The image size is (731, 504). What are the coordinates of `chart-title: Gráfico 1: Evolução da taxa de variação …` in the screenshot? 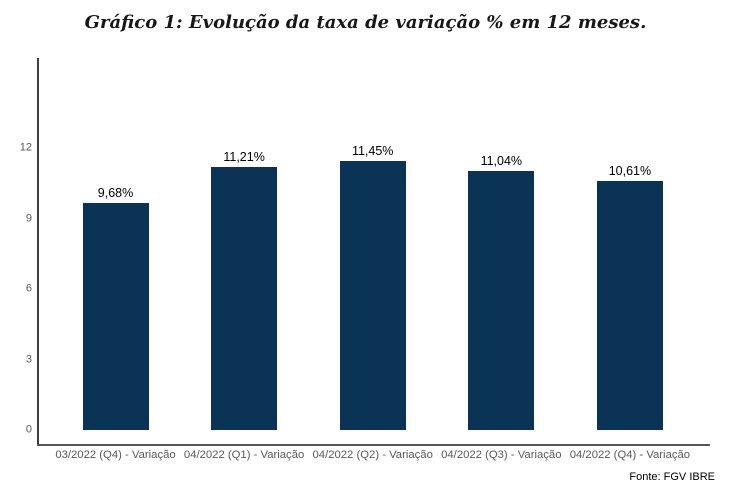 It's located at (365, 22).